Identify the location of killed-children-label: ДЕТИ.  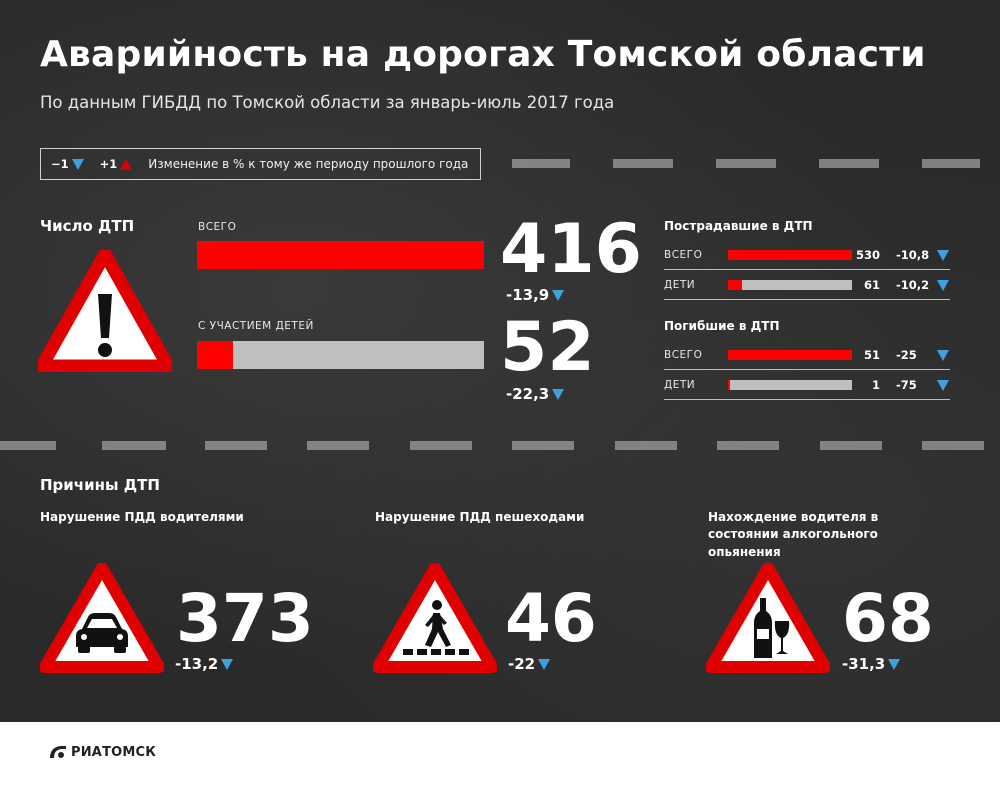
(680, 385).